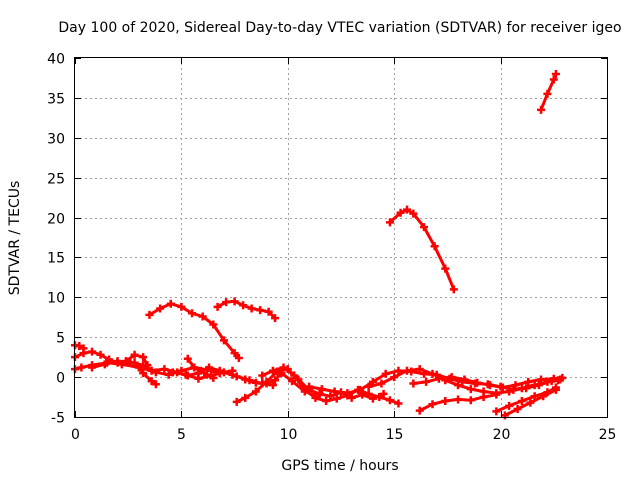 The height and width of the screenshot is (480, 640). Describe the element at coordinates (181, 435) in the screenshot. I see `x-tick-label: 5` at that location.